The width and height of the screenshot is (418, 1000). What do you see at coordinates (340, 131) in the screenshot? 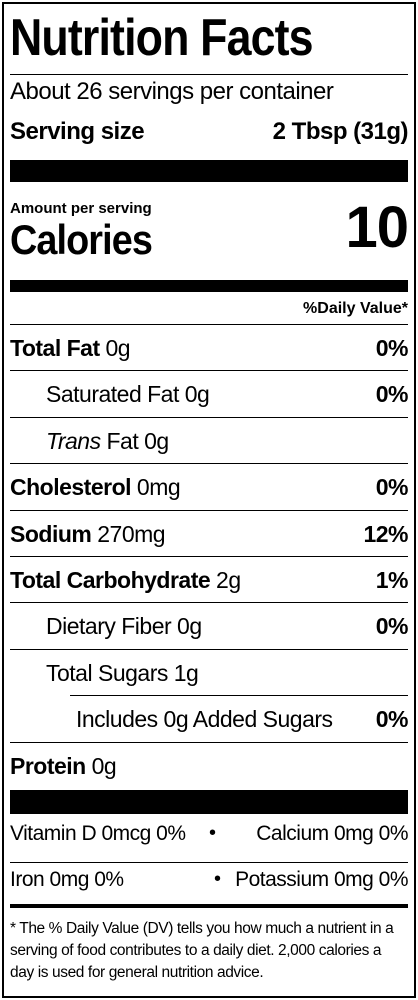
I see `serving-size-value: 2 Tbsp (31g)` at bounding box center [340, 131].